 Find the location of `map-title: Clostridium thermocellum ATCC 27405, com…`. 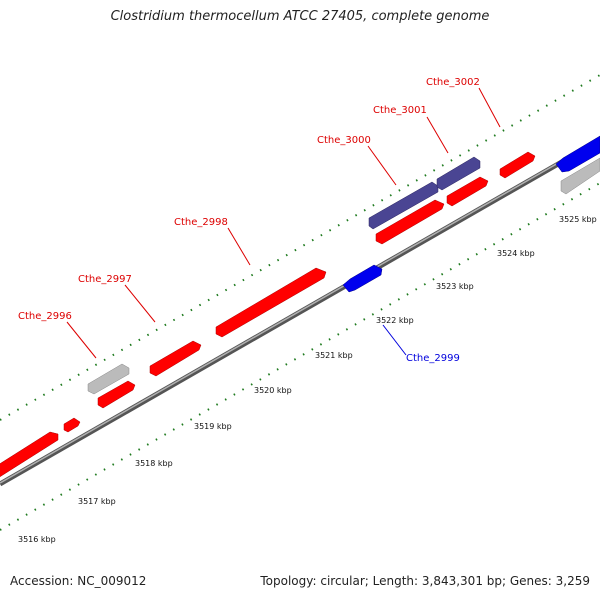

map-title: Clostridium thermocellum ATCC 27405, com… is located at coordinates (300, 16).